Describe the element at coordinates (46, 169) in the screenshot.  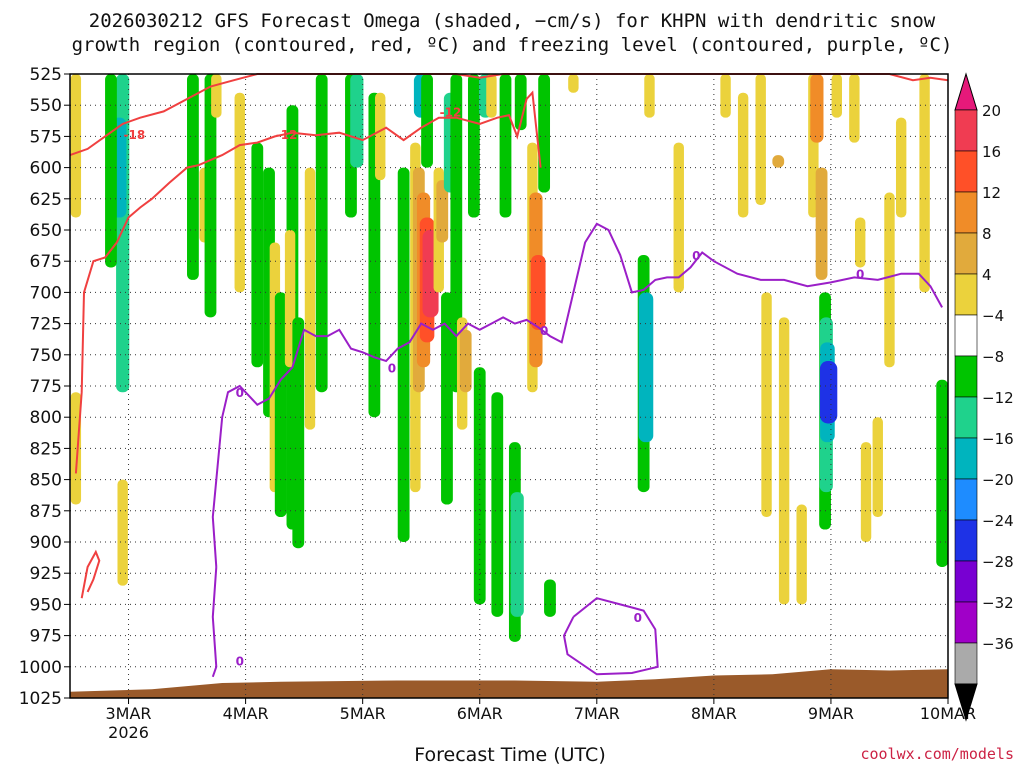
I see `y-tick-label-600: 600` at that location.